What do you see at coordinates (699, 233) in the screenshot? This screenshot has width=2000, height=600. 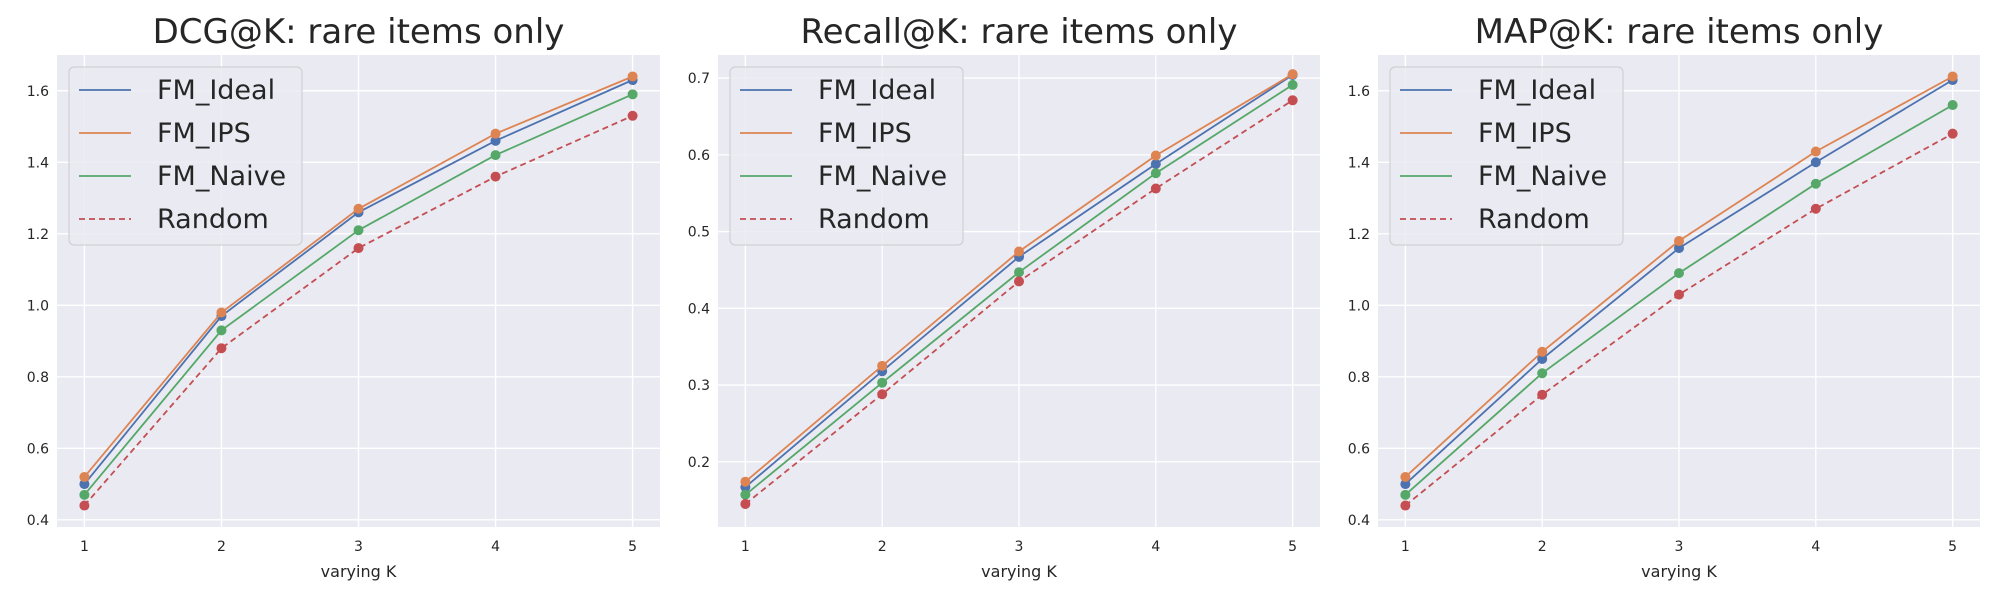 I see `y-tick-label: 0.5` at bounding box center [699, 233].